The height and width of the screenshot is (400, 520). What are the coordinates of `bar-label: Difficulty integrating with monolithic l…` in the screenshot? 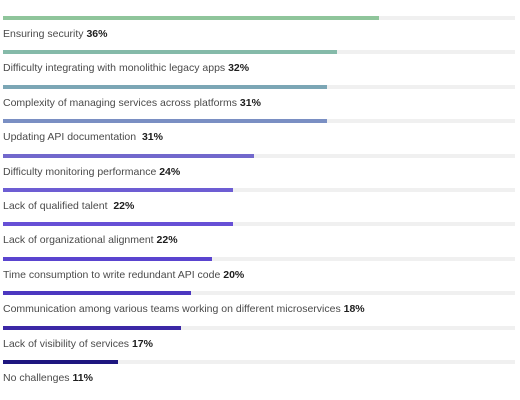 It's located at (126, 68).